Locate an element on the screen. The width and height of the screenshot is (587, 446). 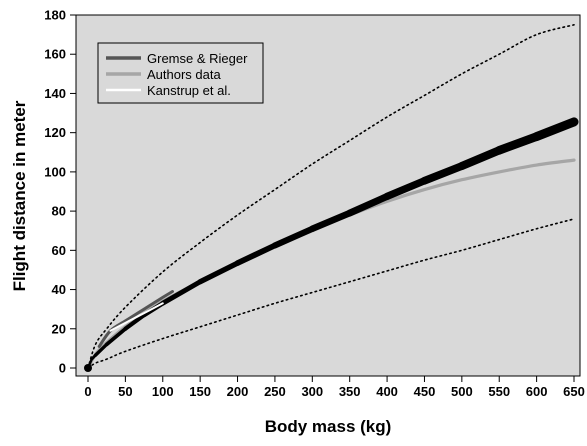
legend-label-gremse-rieger: Gremse & Rieger is located at coordinates (197, 58).